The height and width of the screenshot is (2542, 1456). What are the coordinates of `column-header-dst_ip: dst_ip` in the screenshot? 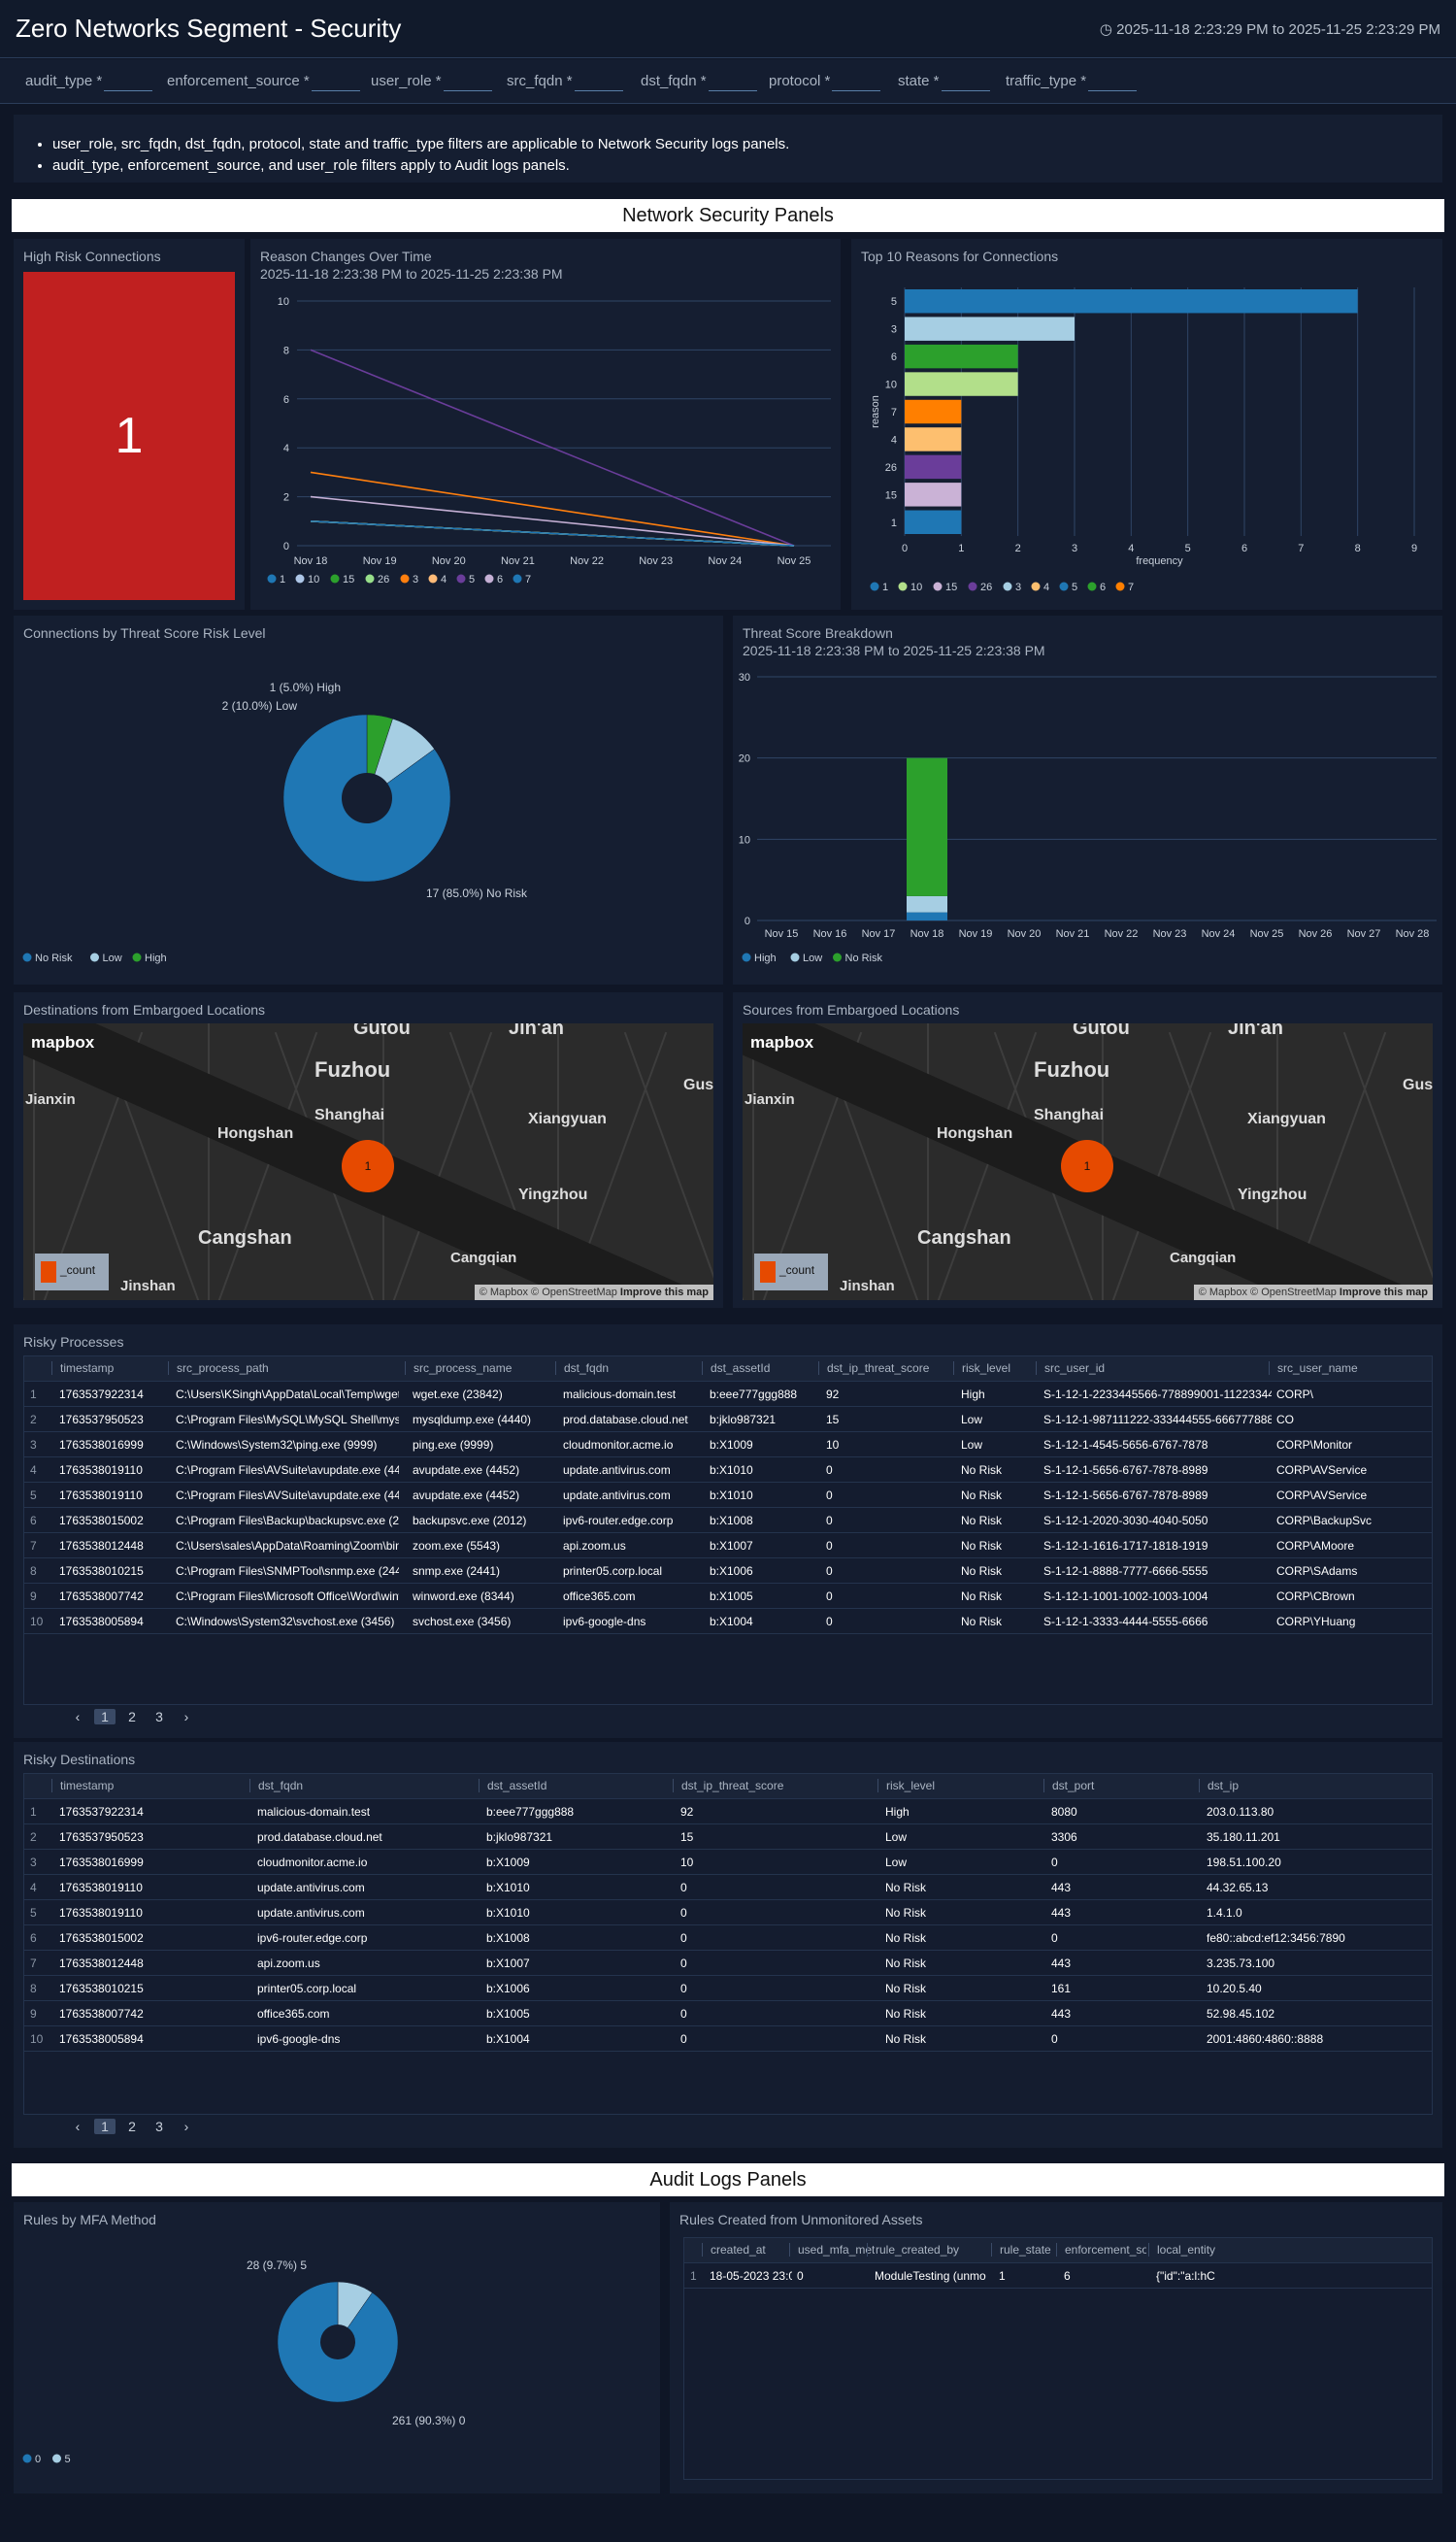 It's located at (1314, 1785).